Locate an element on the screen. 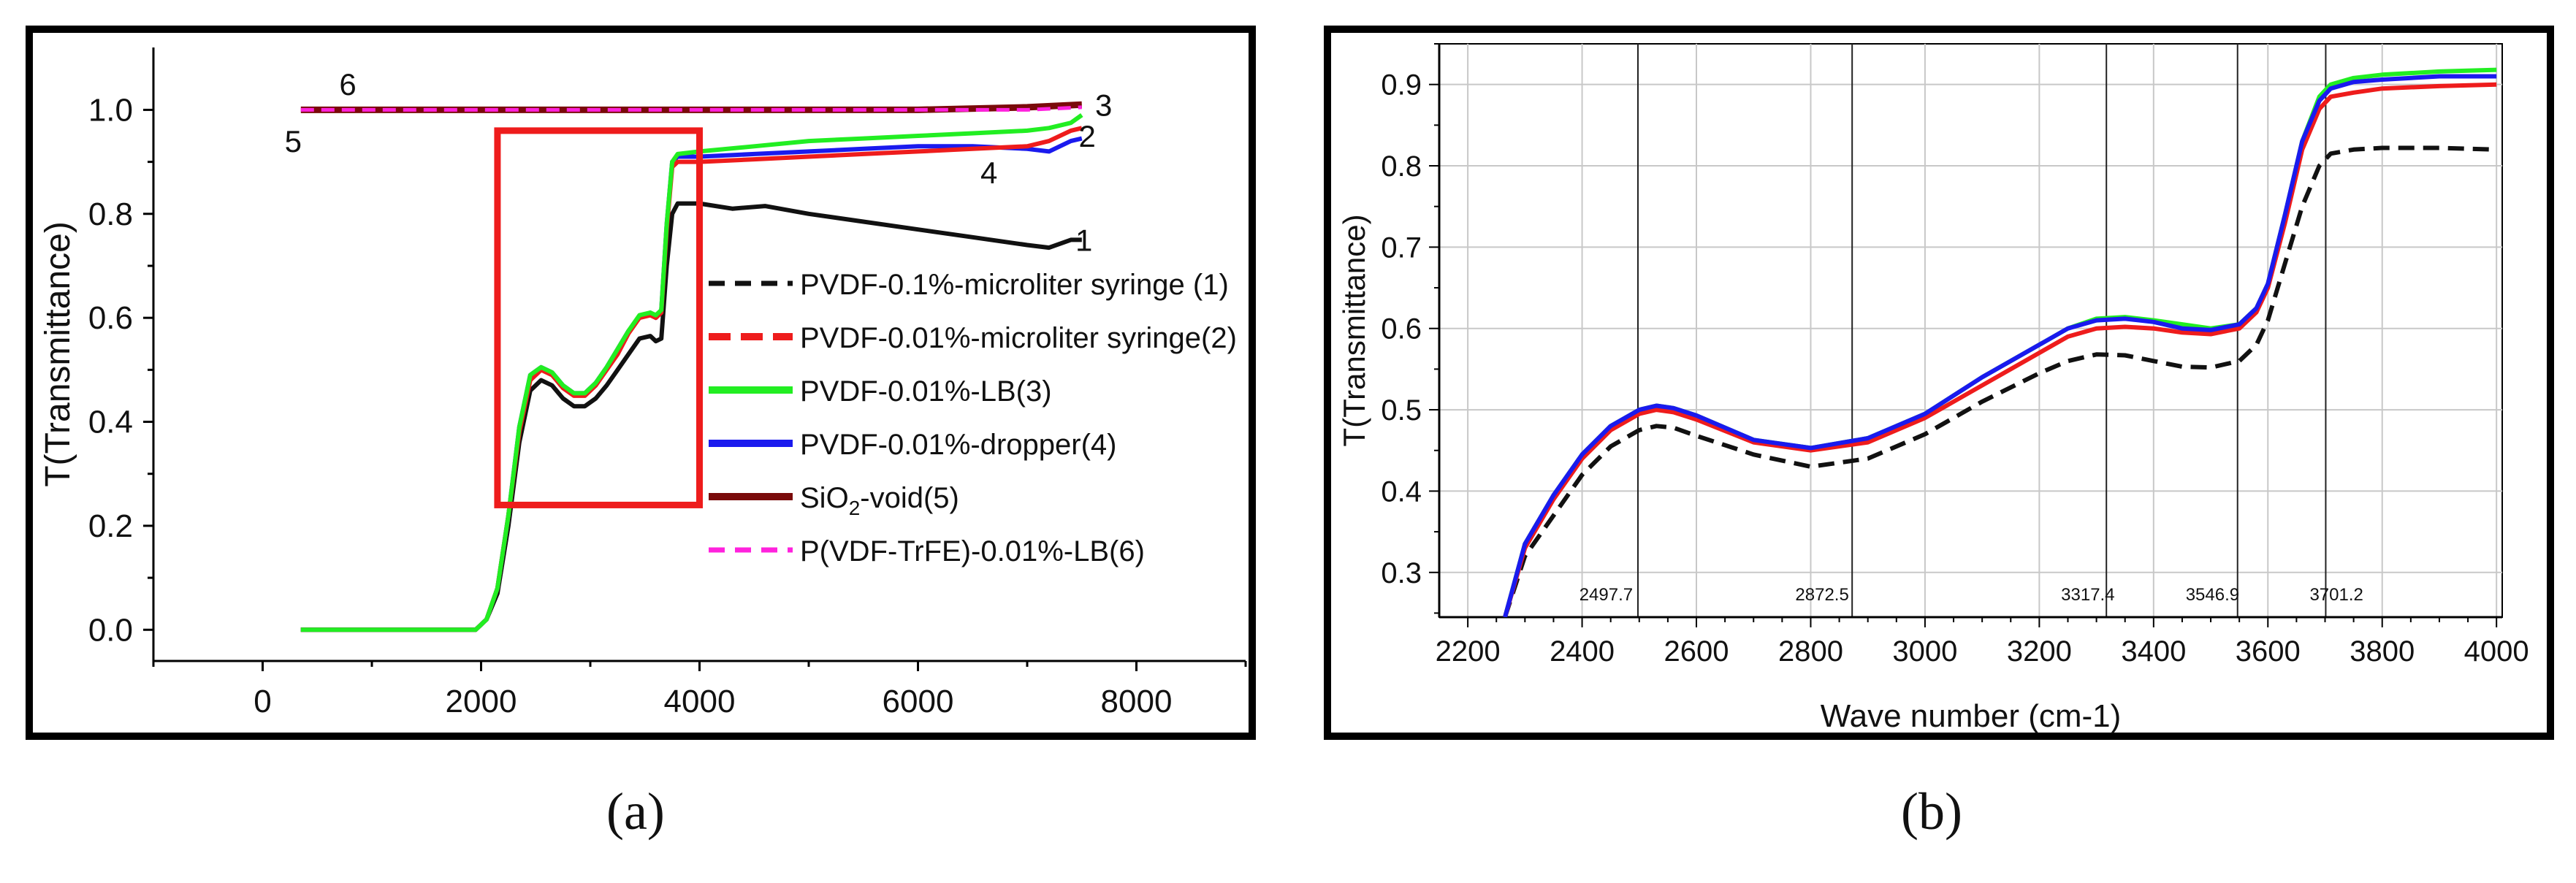  y-tick-label: 0.7 is located at coordinates (1402, 248).